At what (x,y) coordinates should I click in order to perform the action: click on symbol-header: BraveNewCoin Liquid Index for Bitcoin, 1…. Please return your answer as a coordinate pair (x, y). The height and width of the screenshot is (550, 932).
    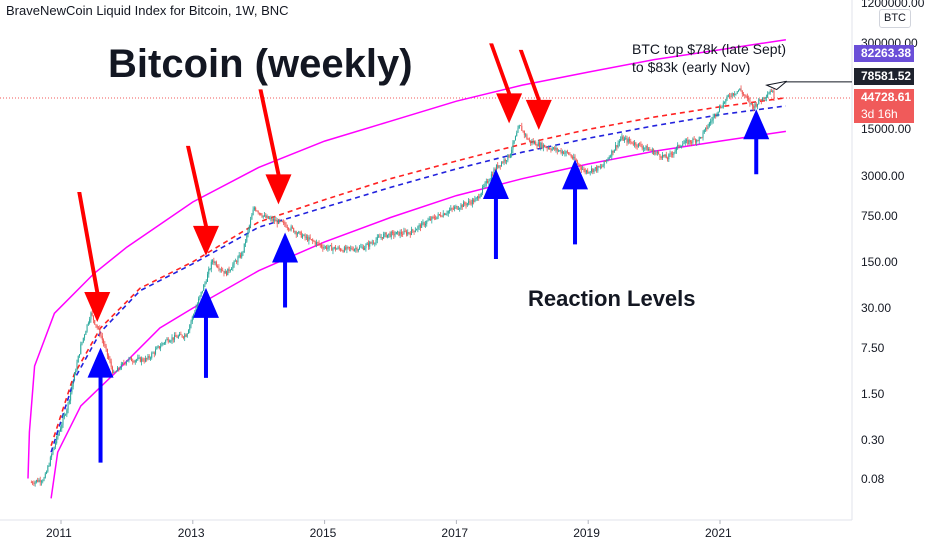
    Looking at the image, I should click on (147, 10).